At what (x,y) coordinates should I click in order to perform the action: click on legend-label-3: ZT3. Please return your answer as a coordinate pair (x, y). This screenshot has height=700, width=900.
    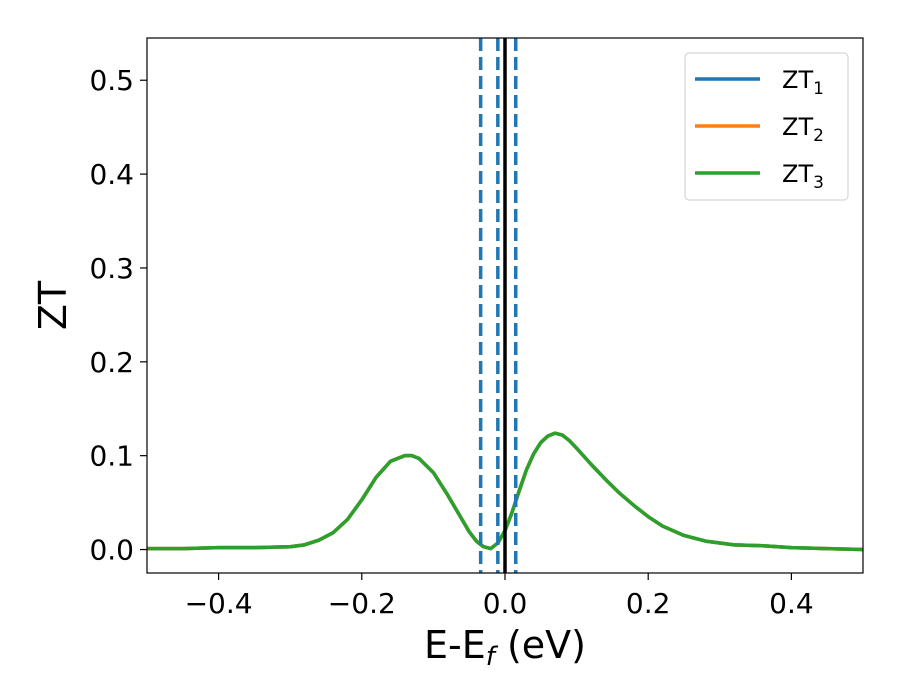
    Looking at the image, I should click on (803, 176).